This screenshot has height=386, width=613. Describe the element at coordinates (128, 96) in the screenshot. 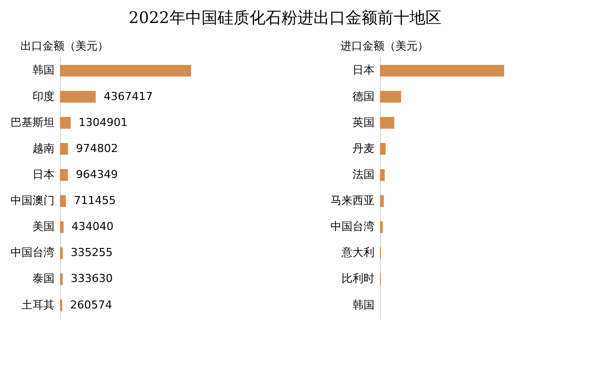

I see `data-label: 4367417` at that location.